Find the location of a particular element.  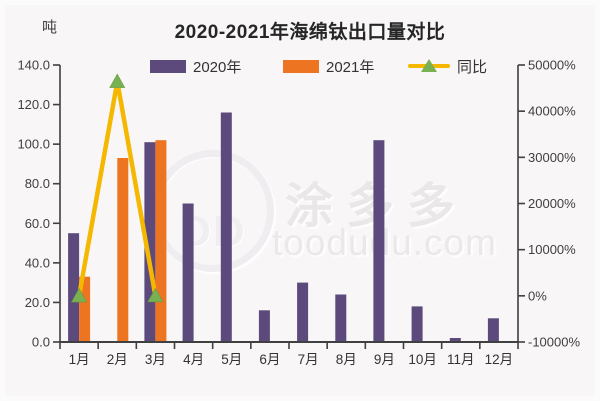

y-right-tick-label: 30000% is located at coordinates (552, 157).